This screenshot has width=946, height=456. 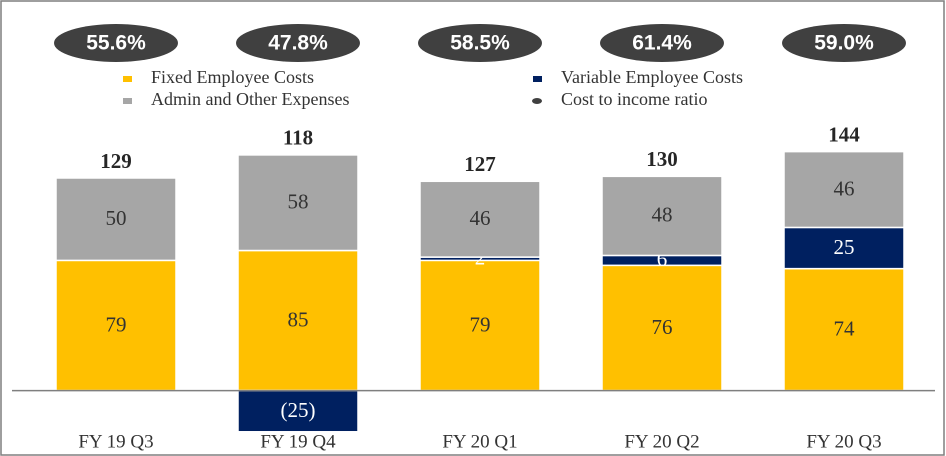 I want to click on x-tick-label: FY 20 Q3, so click(x=843, y=441).